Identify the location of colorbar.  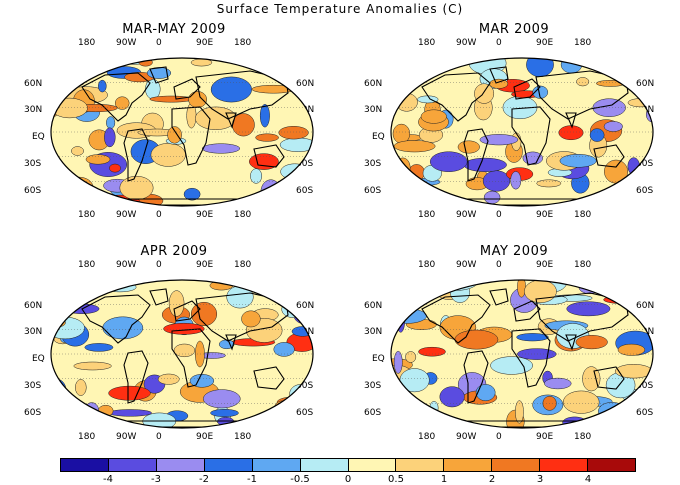
(348, 465).